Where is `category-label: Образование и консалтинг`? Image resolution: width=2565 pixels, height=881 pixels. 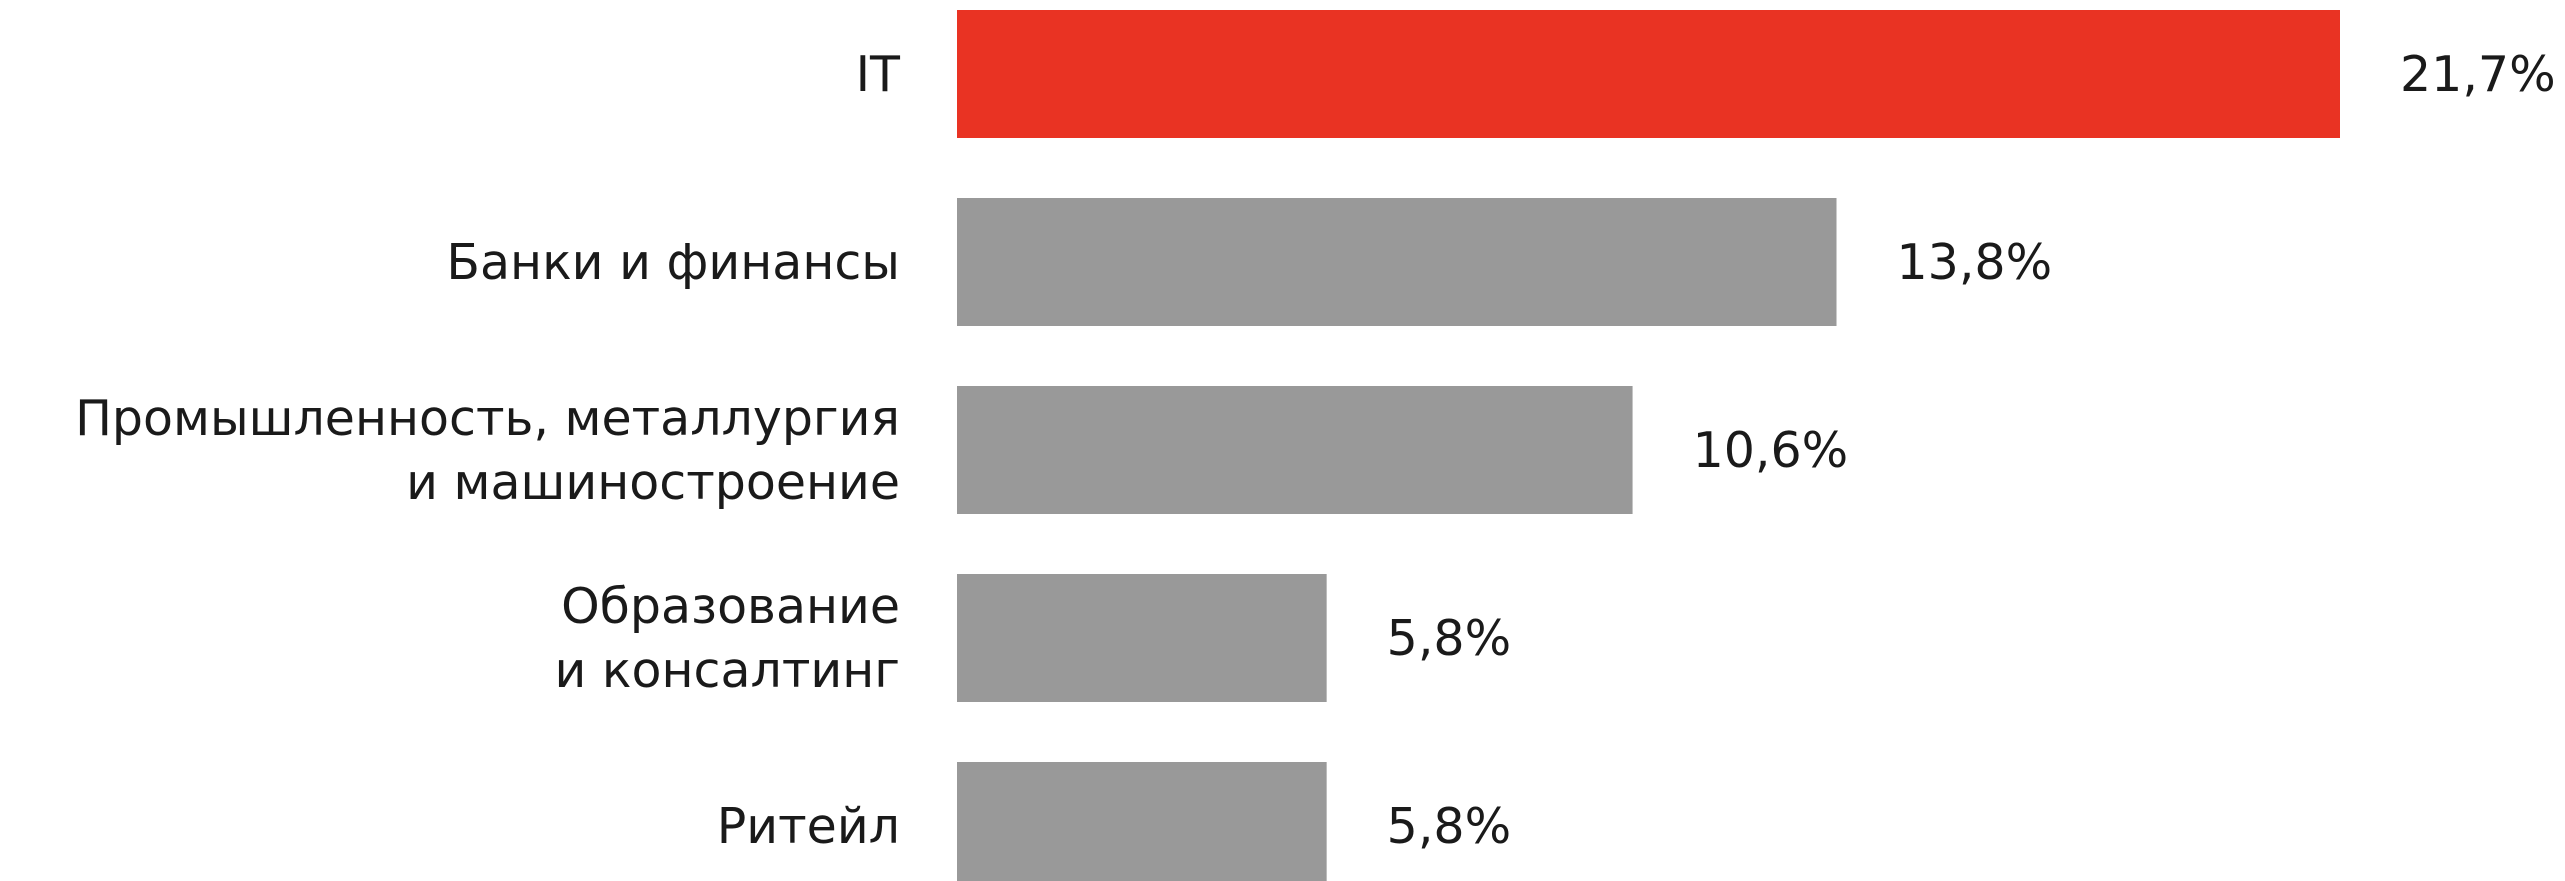
category-label: Образование и консалтинг is located at coordinates (728, 638).